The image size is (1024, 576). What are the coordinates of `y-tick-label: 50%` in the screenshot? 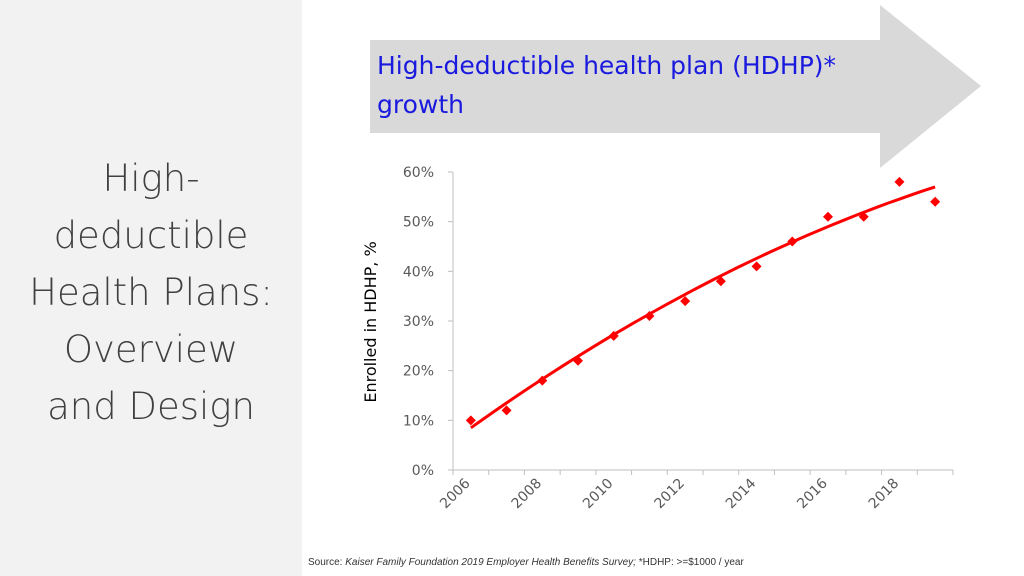 It's located at (418, 223).